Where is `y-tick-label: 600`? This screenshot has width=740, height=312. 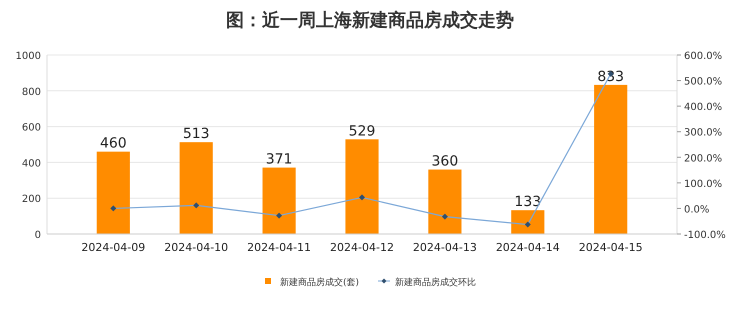 y-tick-label: 600 is located at coordinates (31, 128).